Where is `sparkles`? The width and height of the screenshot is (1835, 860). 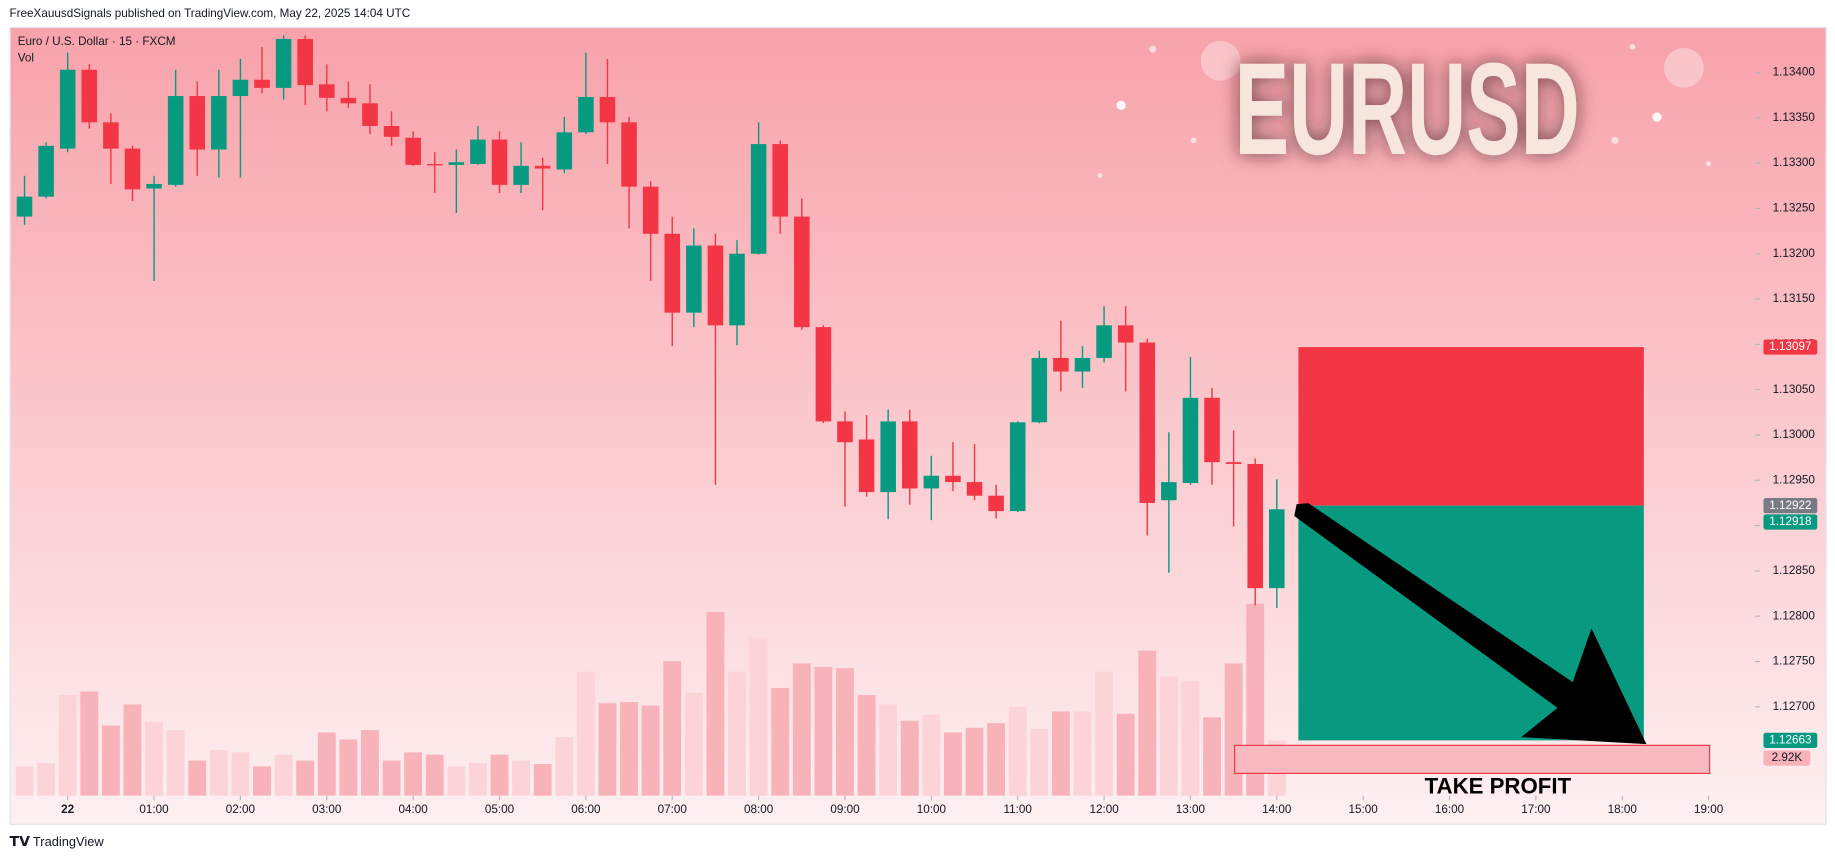 sparkles is located at coordinates (1404, 109).